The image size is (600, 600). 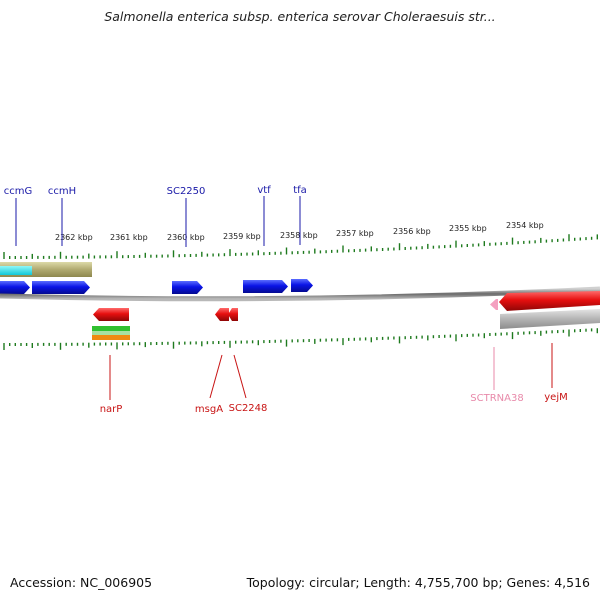 I want to click on reverse-gene-track, so click(x=346, y=306).